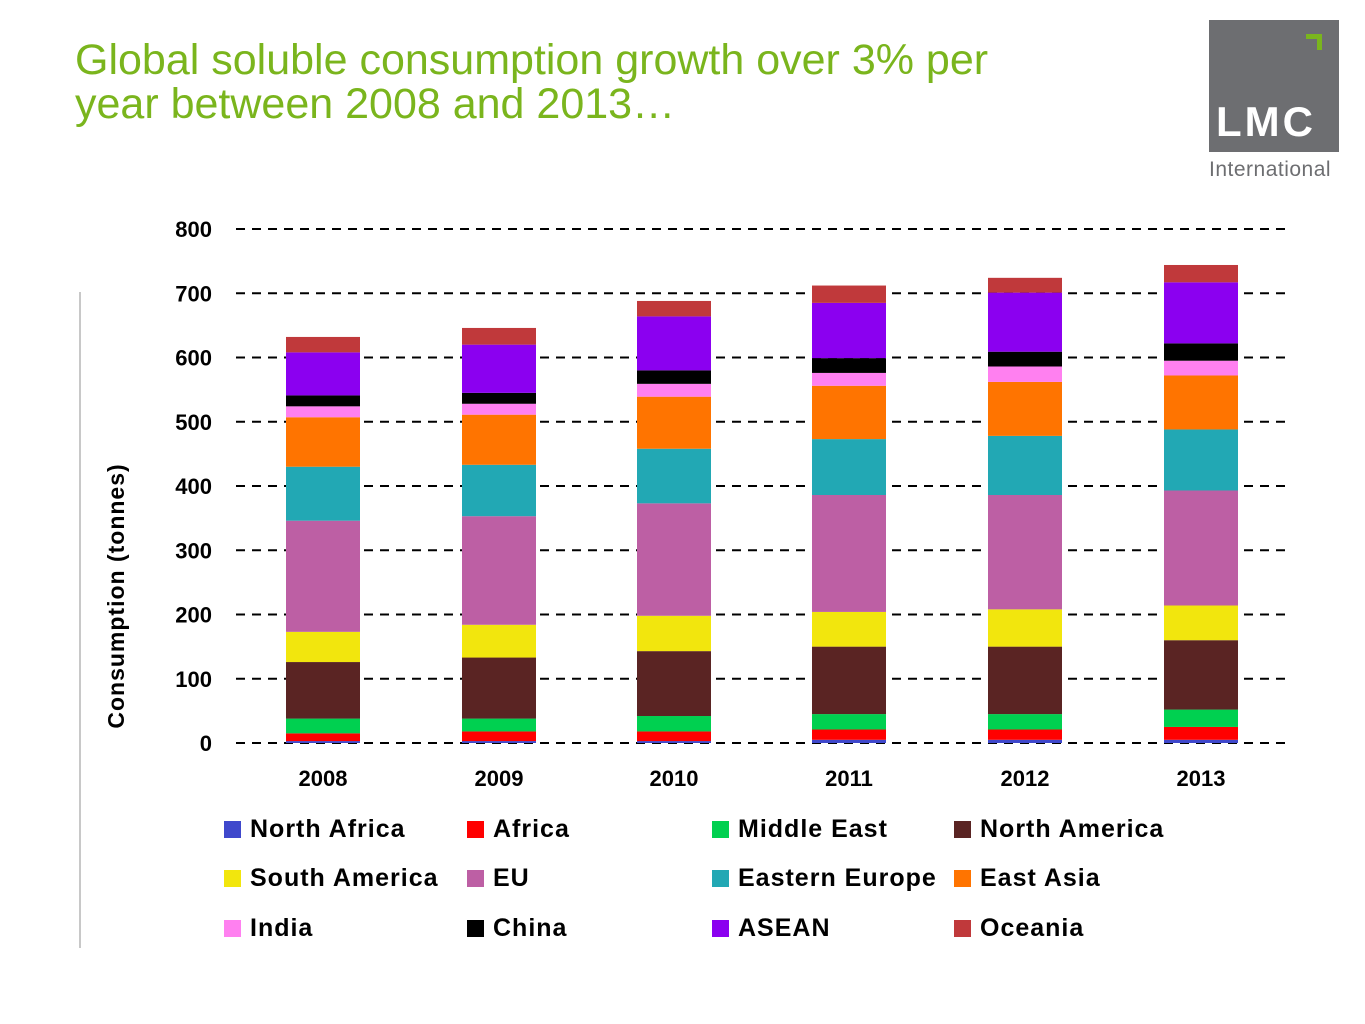  I want to click on logo-brand-text: LMC, so click(1266, 121).